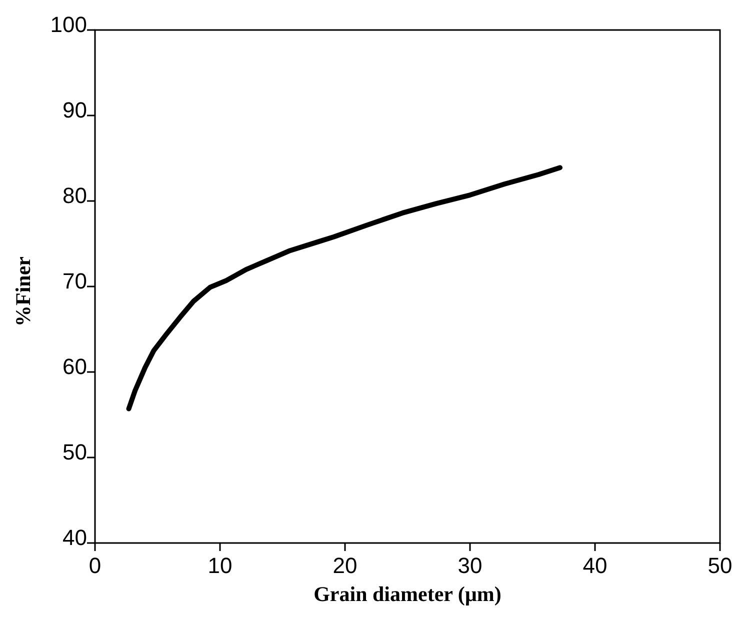 The height and width of the screenshot is (626, 736). What do you see at coordinates (74, 195) in the screenshot?
I see `y-tick-label: 80` at bounding box center [74, 195].